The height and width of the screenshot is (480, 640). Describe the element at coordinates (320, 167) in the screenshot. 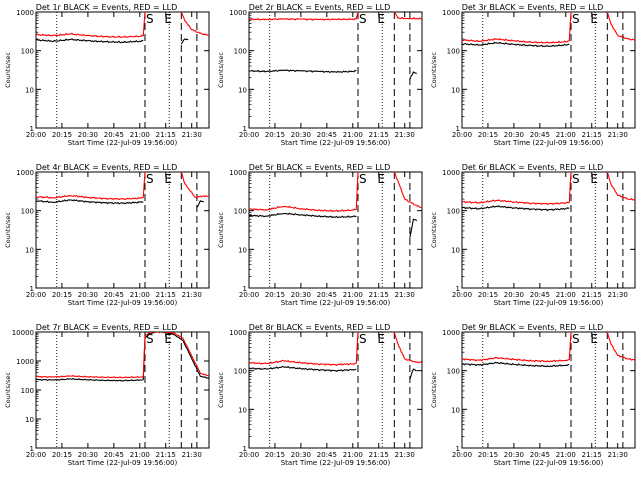

I see `chart-title: Det 5r BLACK = Events, RED = LLD` at that location.